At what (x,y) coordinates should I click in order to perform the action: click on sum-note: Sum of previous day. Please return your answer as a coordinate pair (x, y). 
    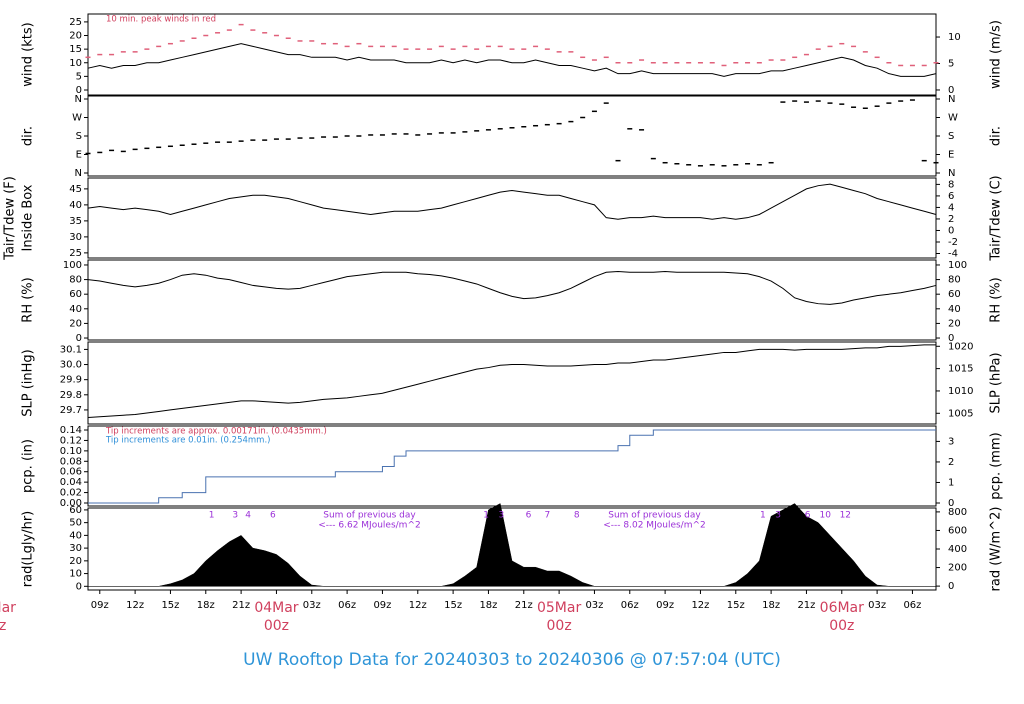
    Looking at the image, I should click on (654, 516).